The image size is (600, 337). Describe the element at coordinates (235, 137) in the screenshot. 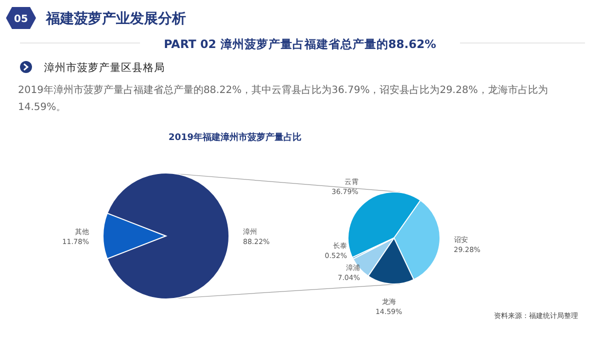

I see `chart-title: 2019年福建漳州市菠萝产量占比` at that location.